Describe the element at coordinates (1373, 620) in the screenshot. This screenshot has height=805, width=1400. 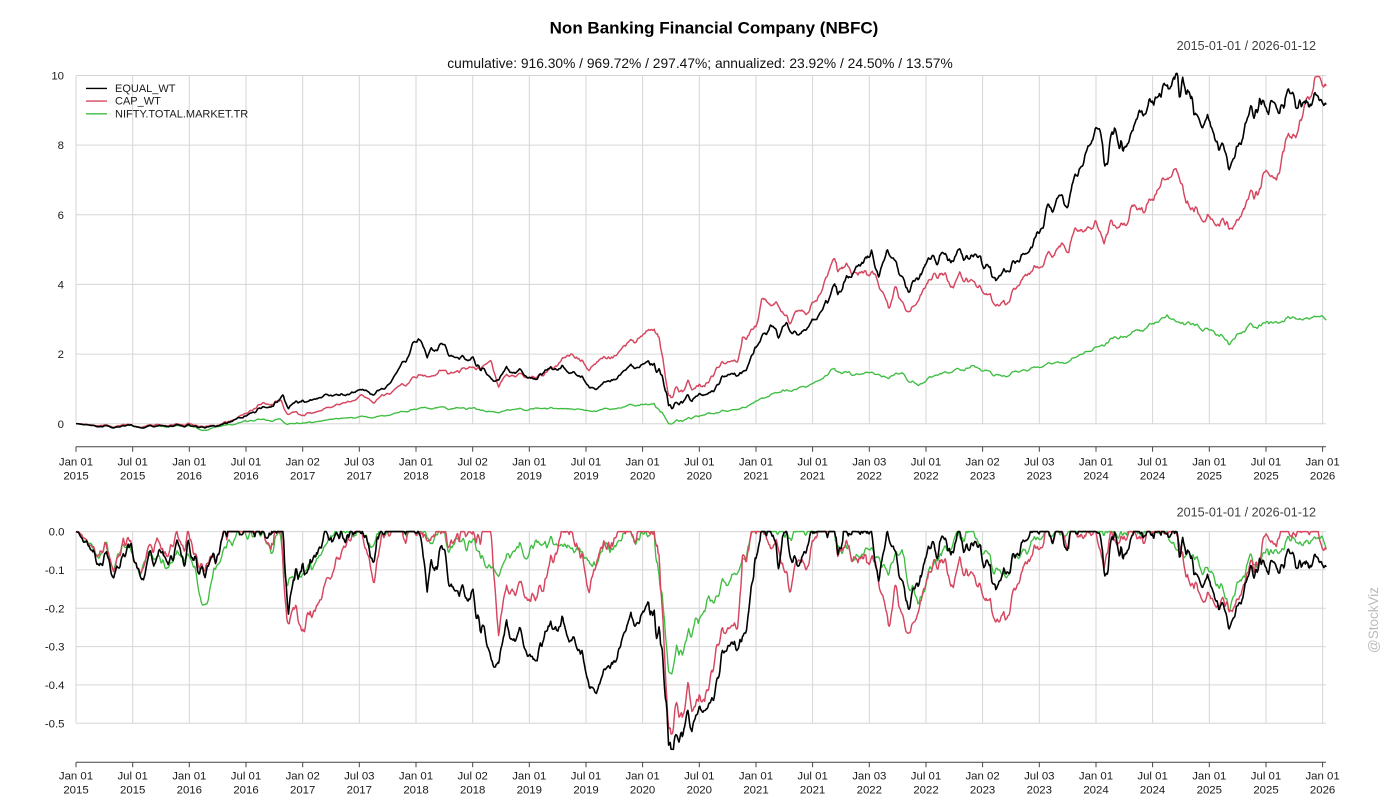
I see `svg-text: @StockViz` at that location.